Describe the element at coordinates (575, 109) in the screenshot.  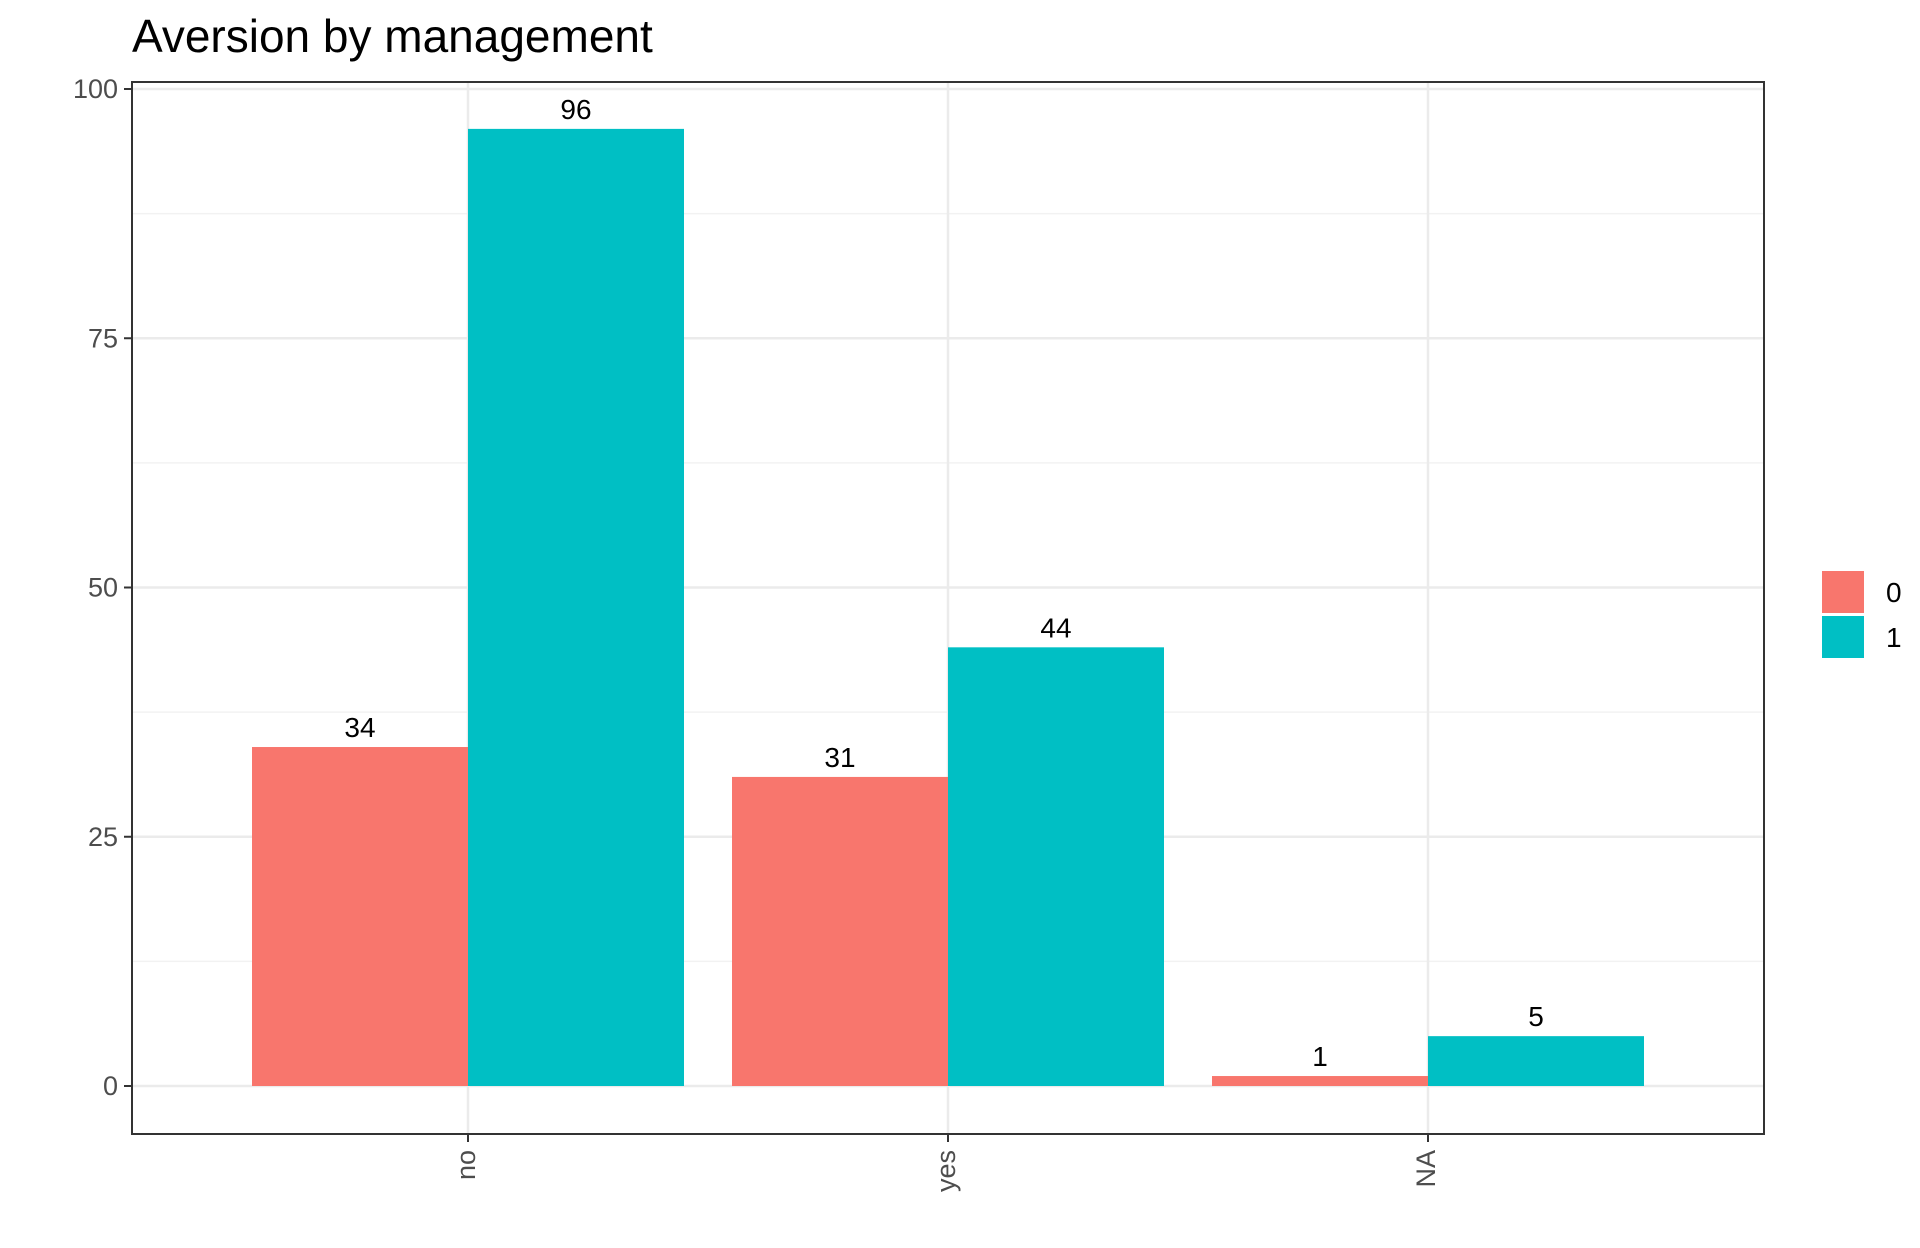
I see `data-label: 96` at that location.